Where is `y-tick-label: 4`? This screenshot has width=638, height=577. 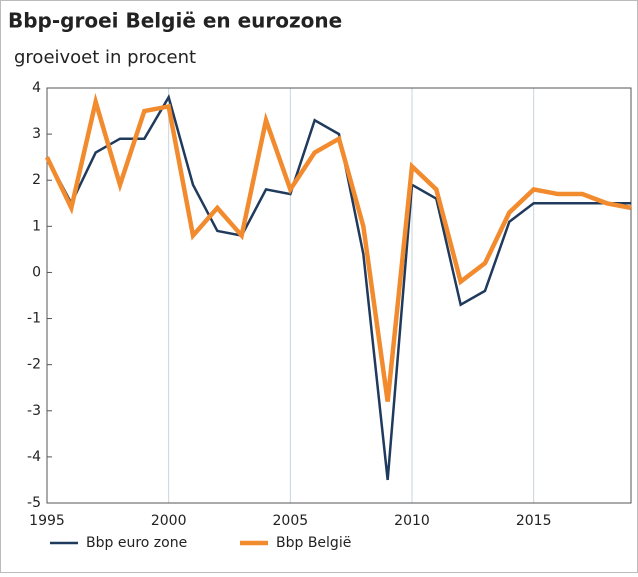
y-tick-label: 4 is located at coordinates (36, 88).